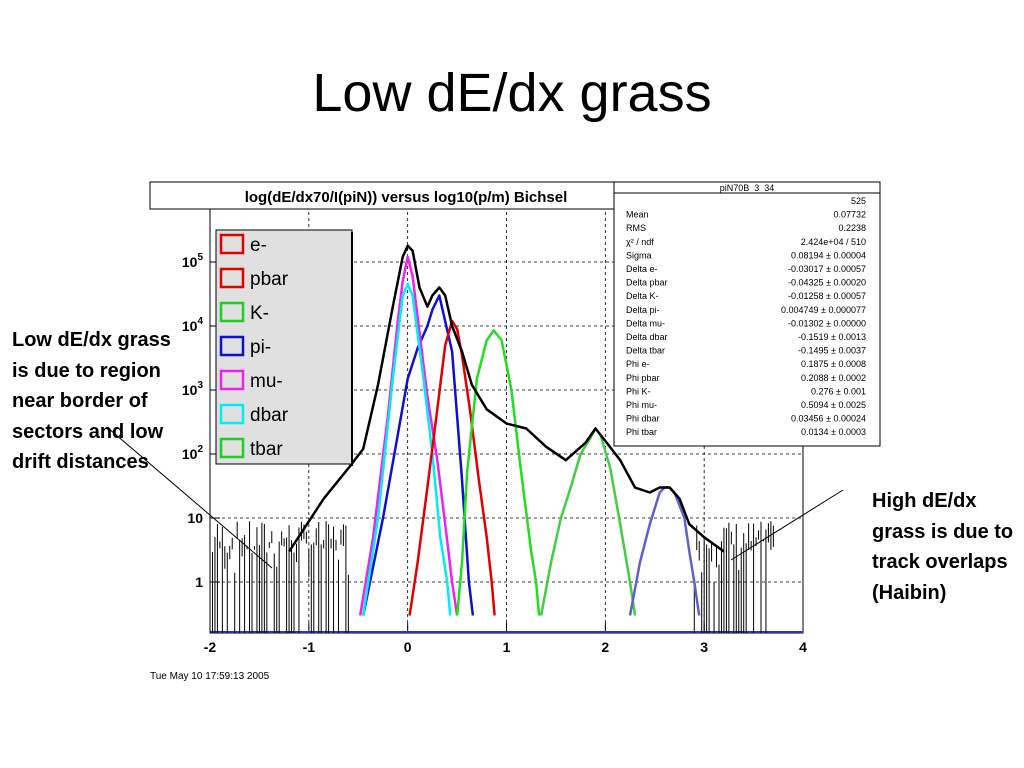  What do you see at coordinates (232, 414) in the screenshot?
I see `legend-swatch-dbar` at bounding box center [232, 414].